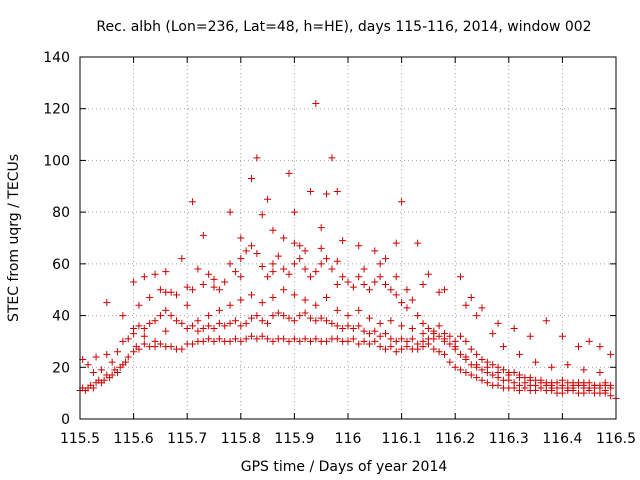 The height and width of the screenshot is (480, 640). What do you see at coordinates (241, 439) in the screenshot?
I see `x-tick-label: 115.8` at bounding box center [241, 439].